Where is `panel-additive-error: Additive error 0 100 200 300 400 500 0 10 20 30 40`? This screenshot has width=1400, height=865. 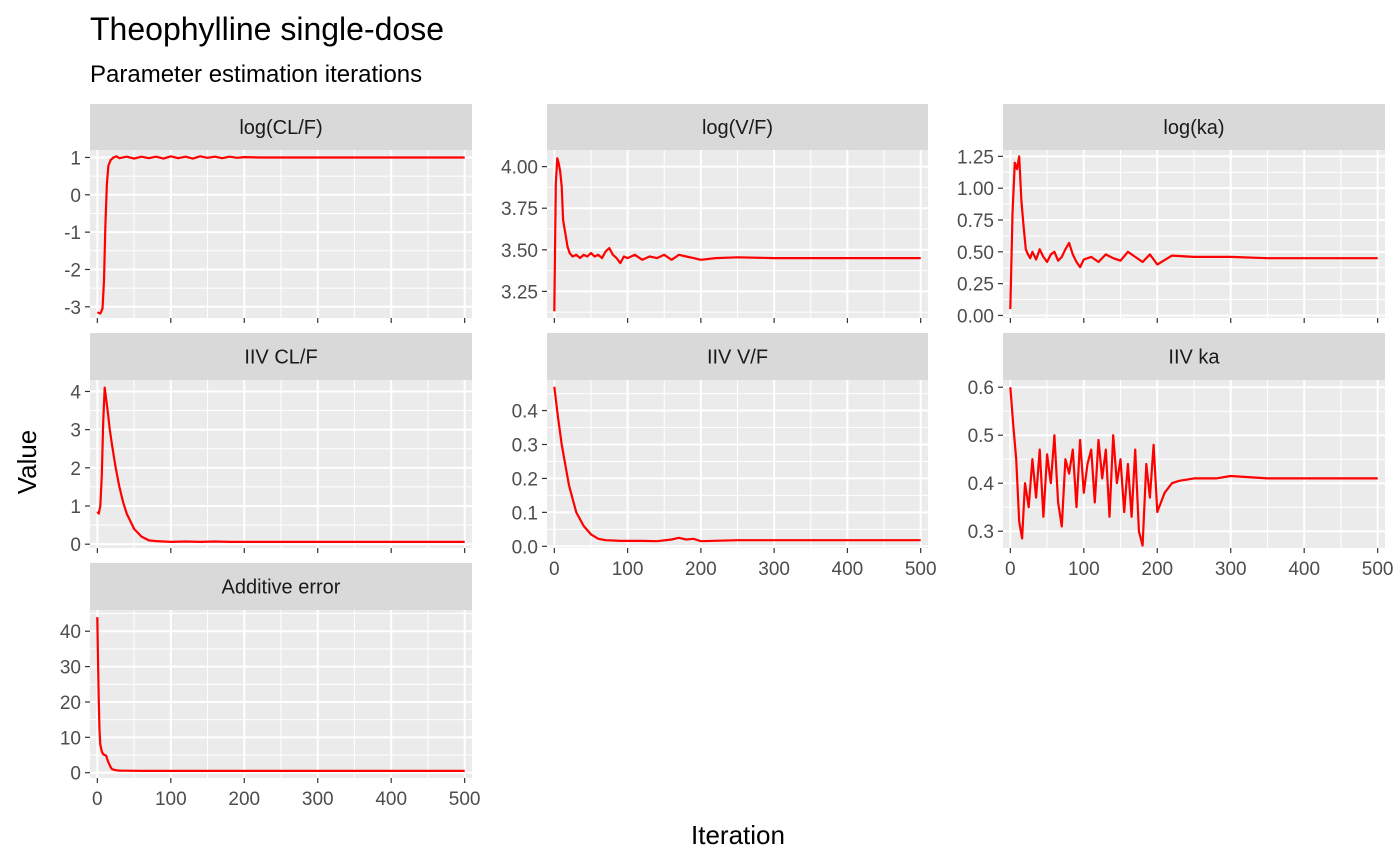
panel-additive-error: Additive error 0 100 200 300 400 500 0 10 20 30 40 is located at coordinates (270, 686).